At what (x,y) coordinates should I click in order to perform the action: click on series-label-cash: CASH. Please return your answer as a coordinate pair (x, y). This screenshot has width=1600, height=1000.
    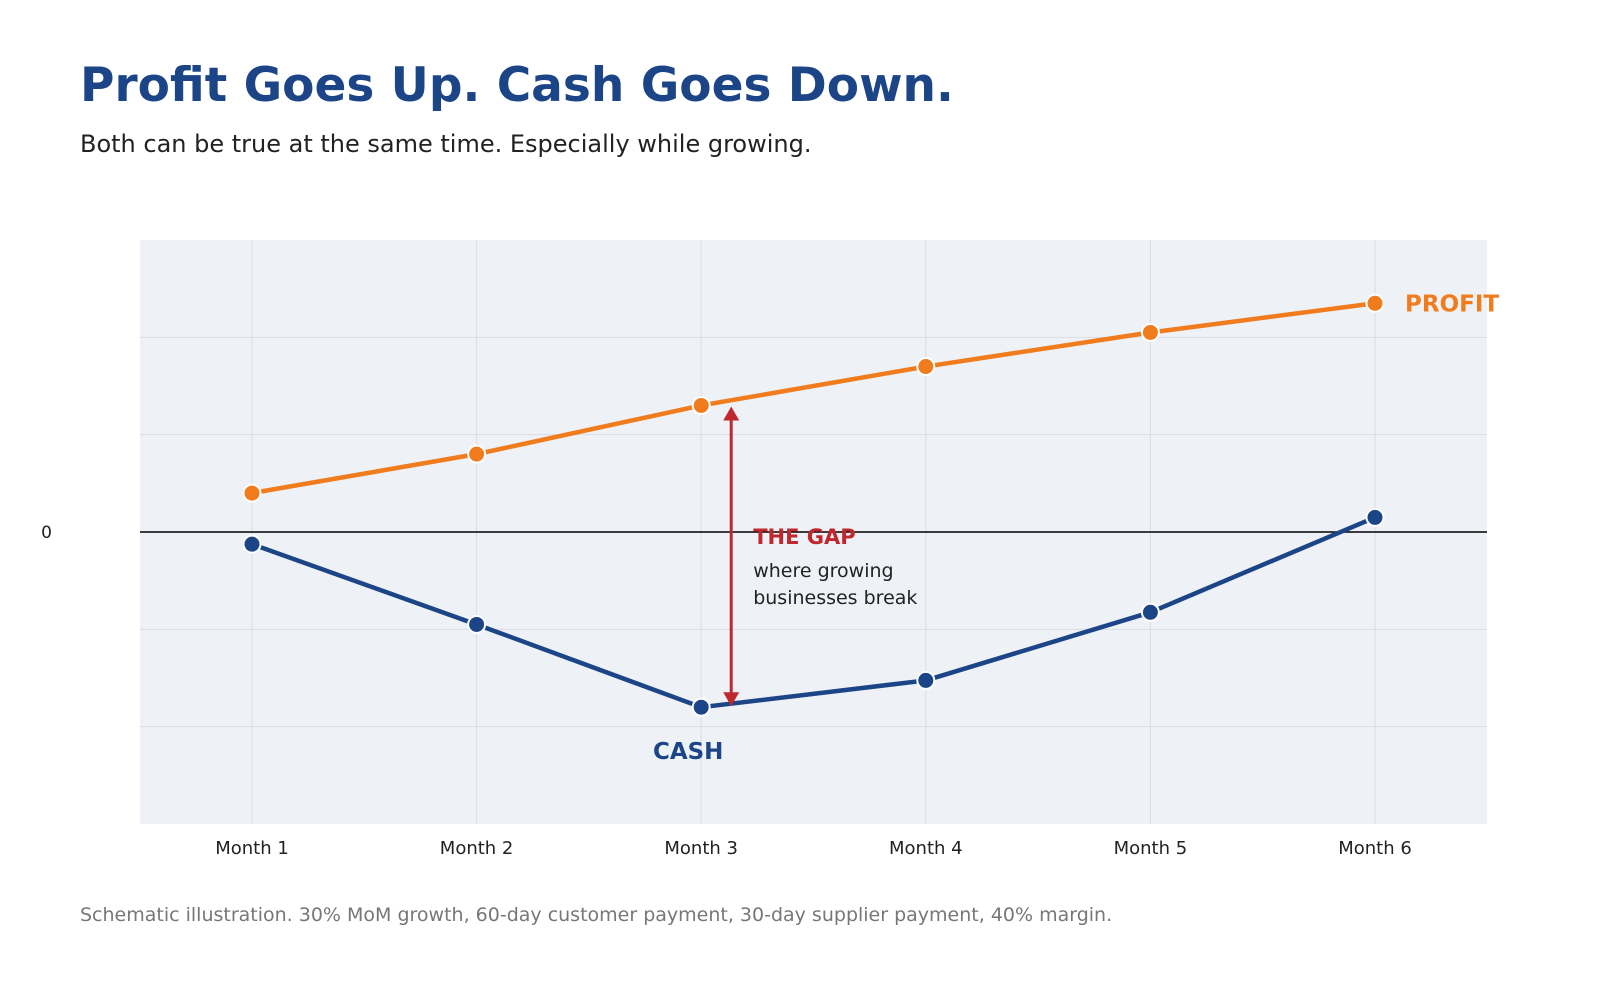
    Looking at the image, I should click on (688, 752).